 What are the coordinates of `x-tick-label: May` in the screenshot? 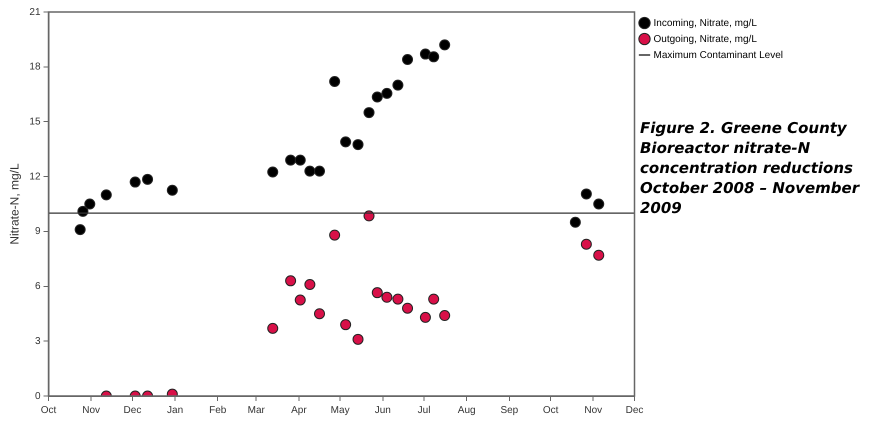 It's located at (340, 410).